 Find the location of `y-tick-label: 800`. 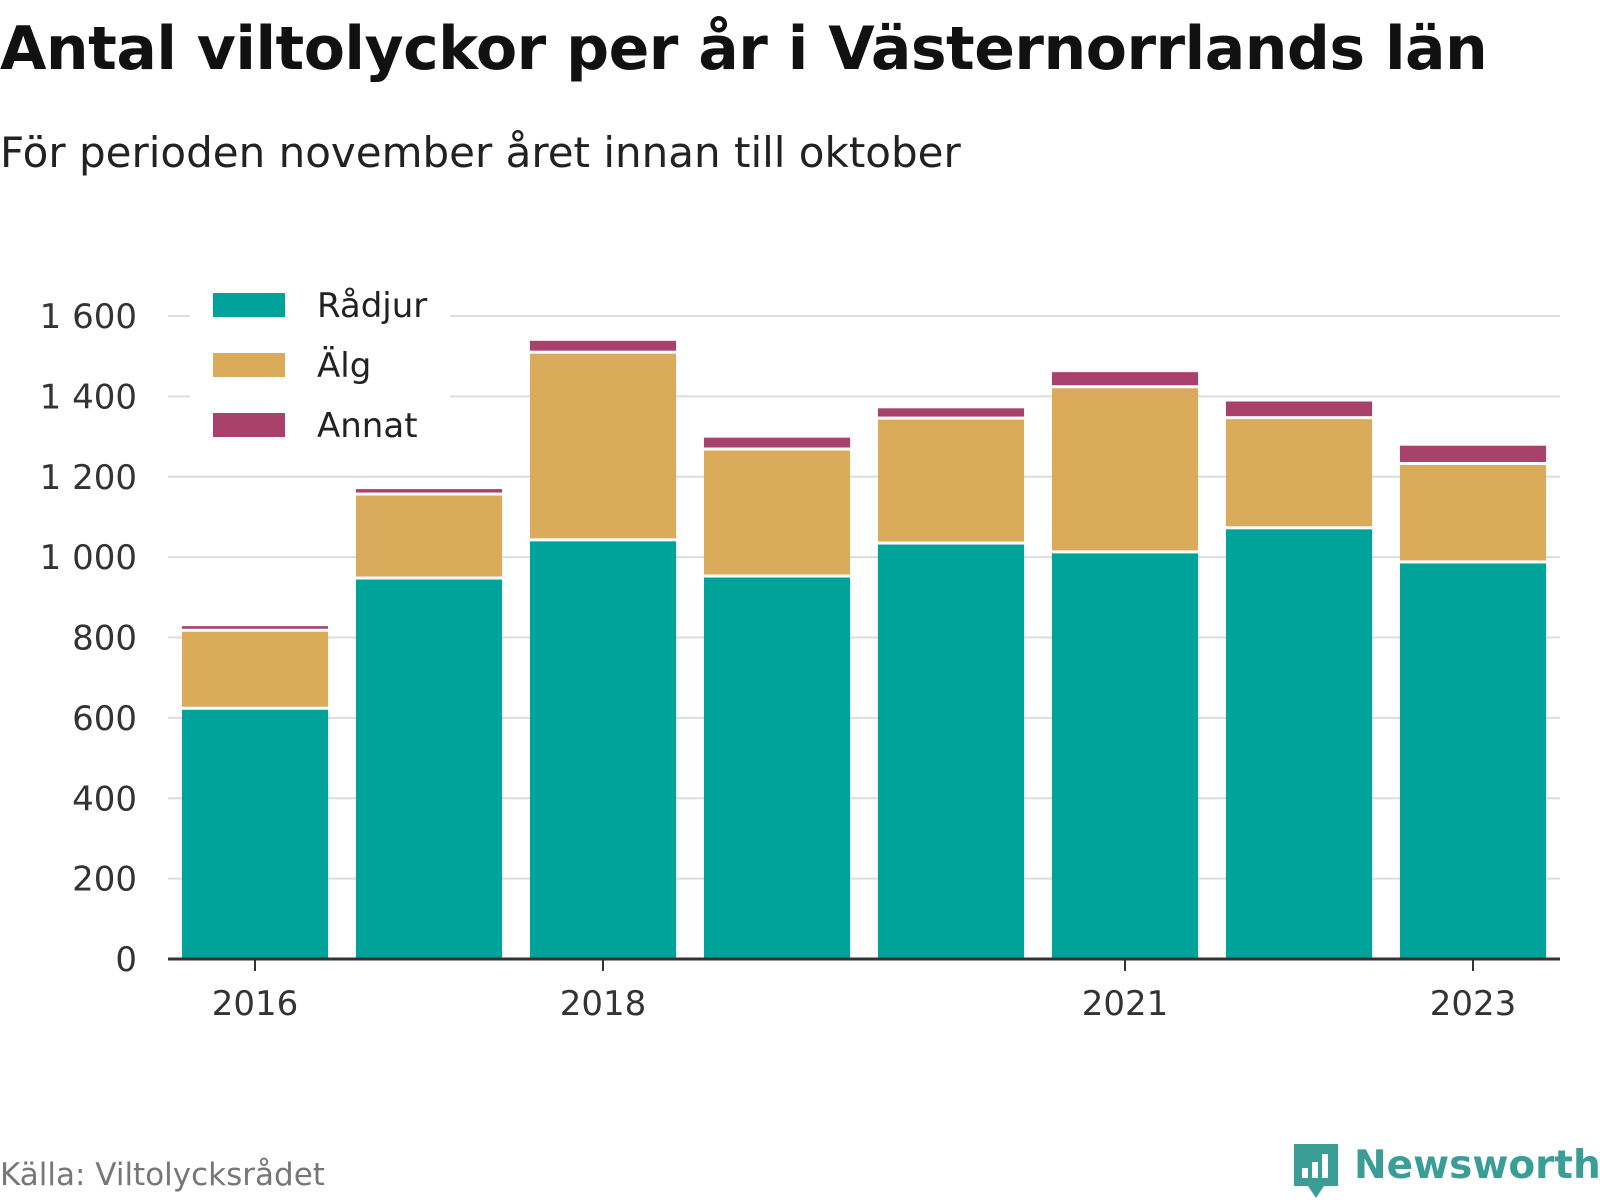

y-tick-label: 800 is located at coordinates (104, 639).